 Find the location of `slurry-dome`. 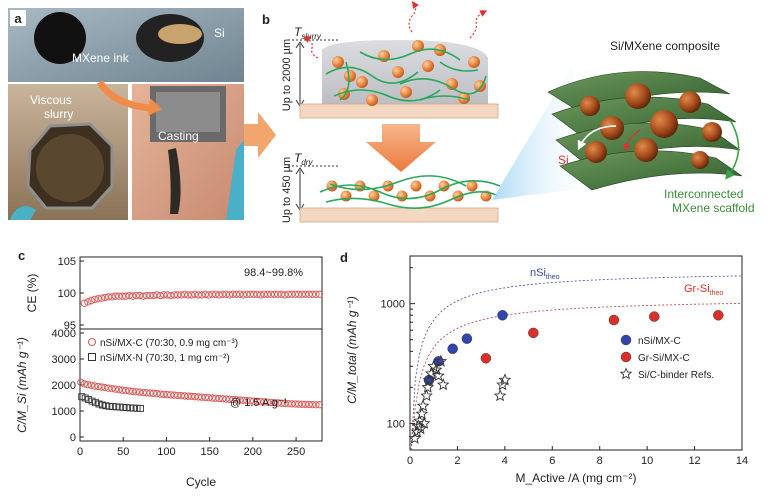

slurry-dome is located at coordinates (405, 72).